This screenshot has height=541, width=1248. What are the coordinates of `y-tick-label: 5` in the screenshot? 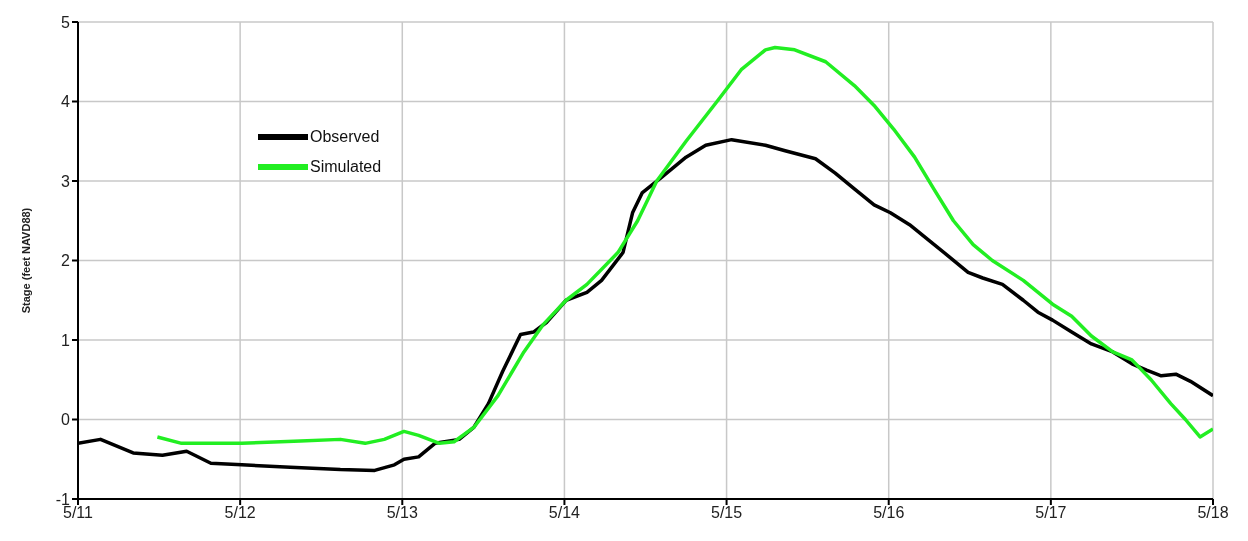 It's located at (66, 22).